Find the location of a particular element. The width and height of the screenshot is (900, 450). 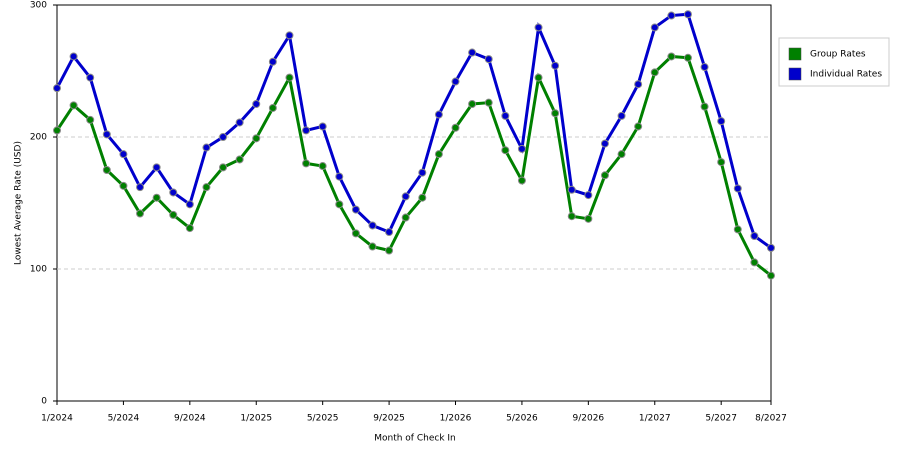

x-axis-label: Month of Check In is located at coordinates (415, 439).